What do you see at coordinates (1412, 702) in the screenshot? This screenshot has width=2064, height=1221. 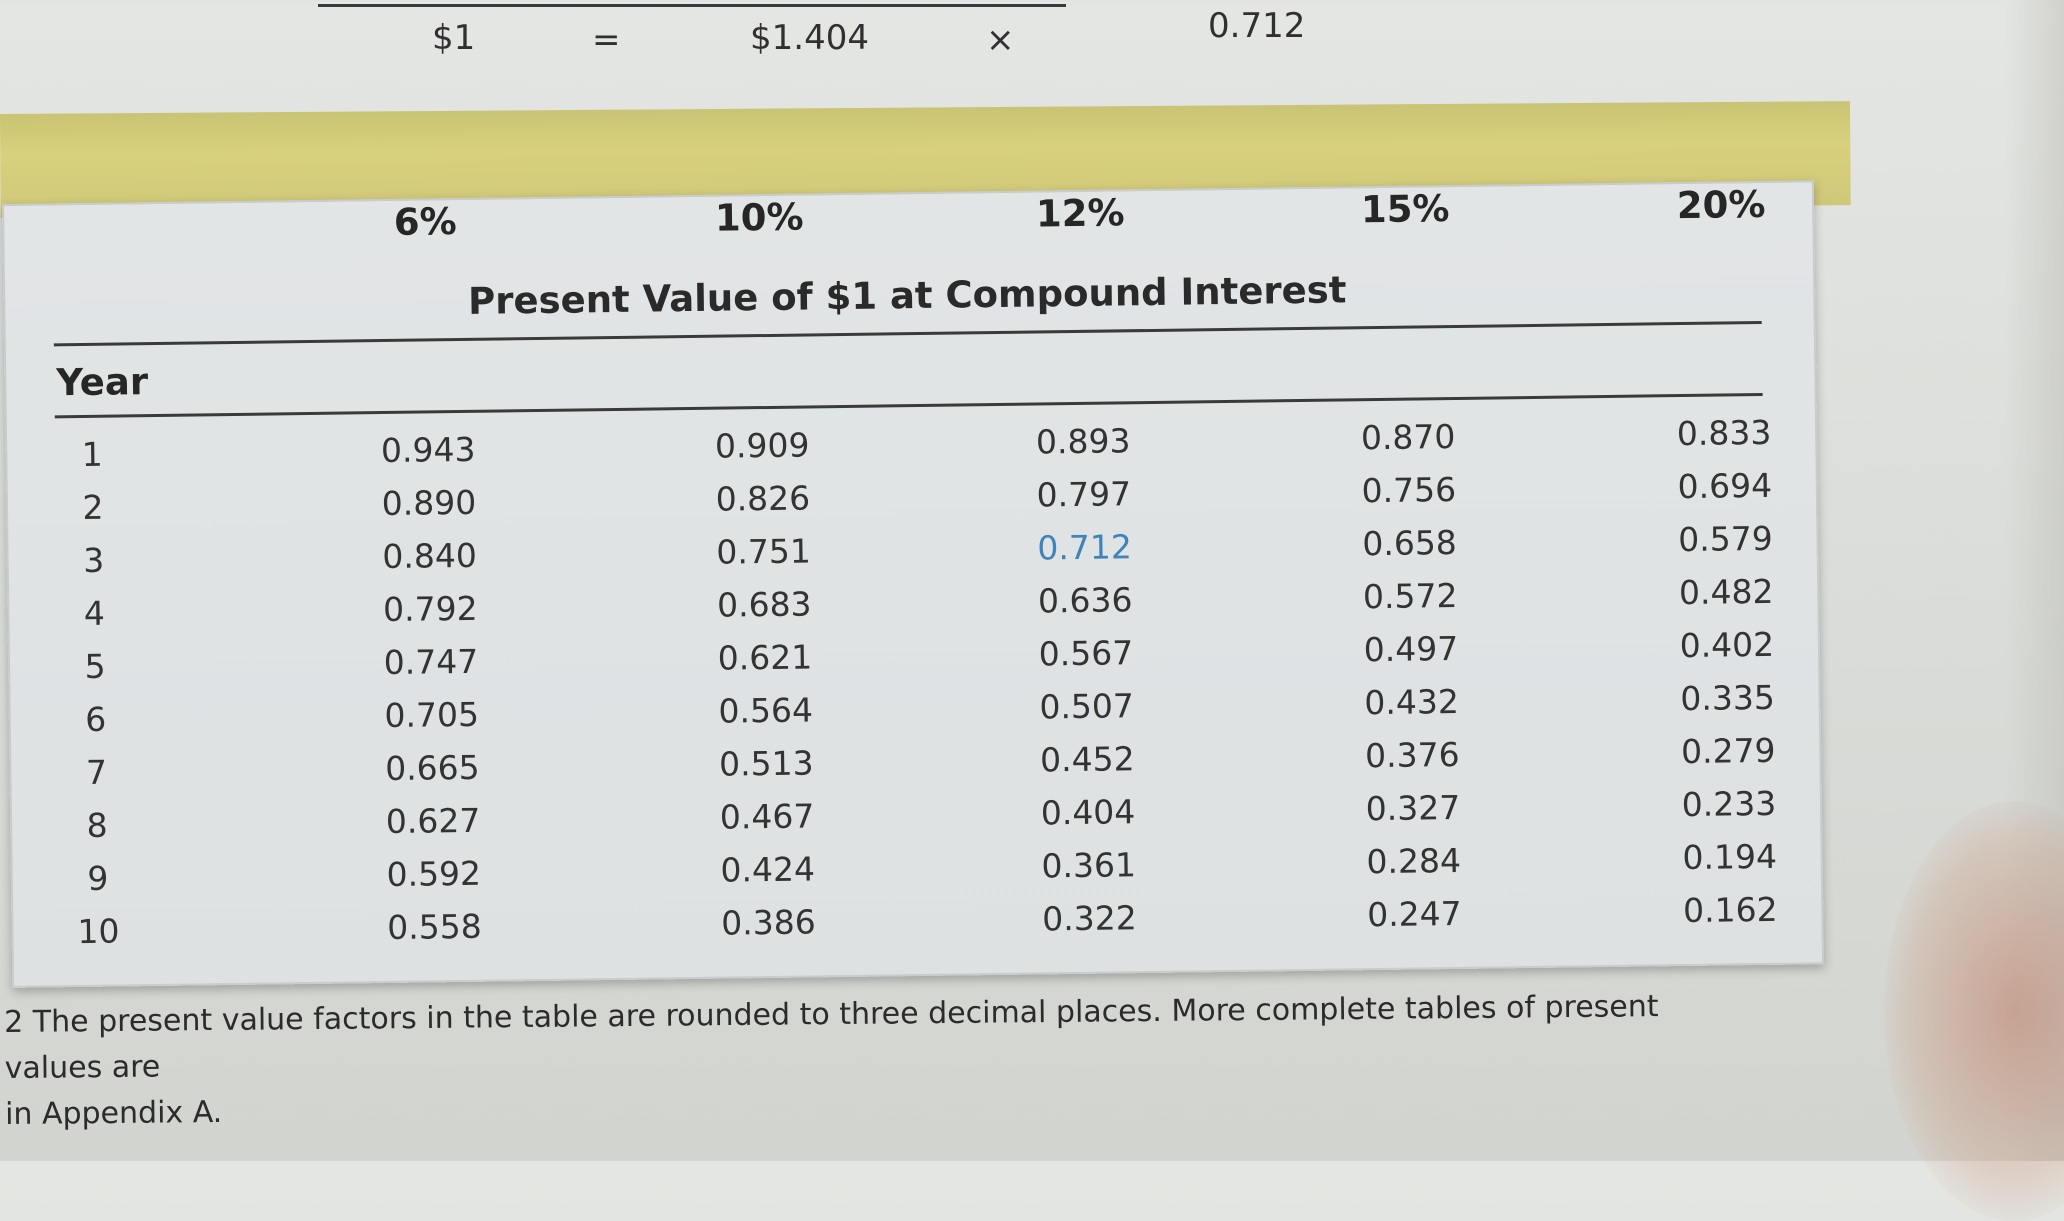 I see `value-cell: 0.432` at bounding box center [1412, 702].